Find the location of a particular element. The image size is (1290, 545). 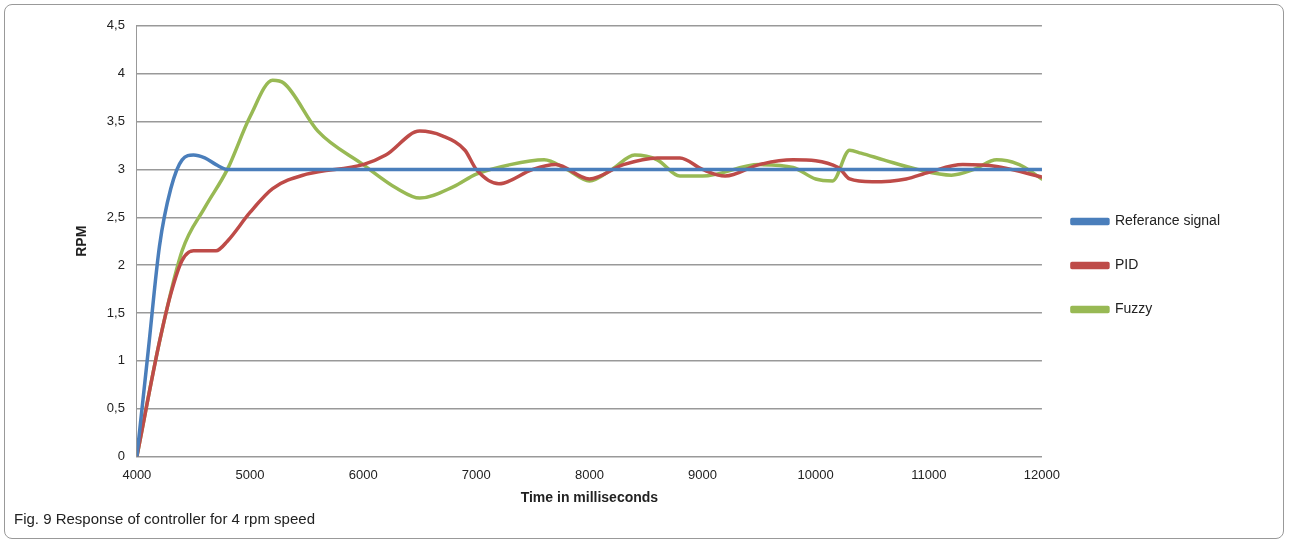

x-tick-label: 6000 is located at coordinates (363, 474).